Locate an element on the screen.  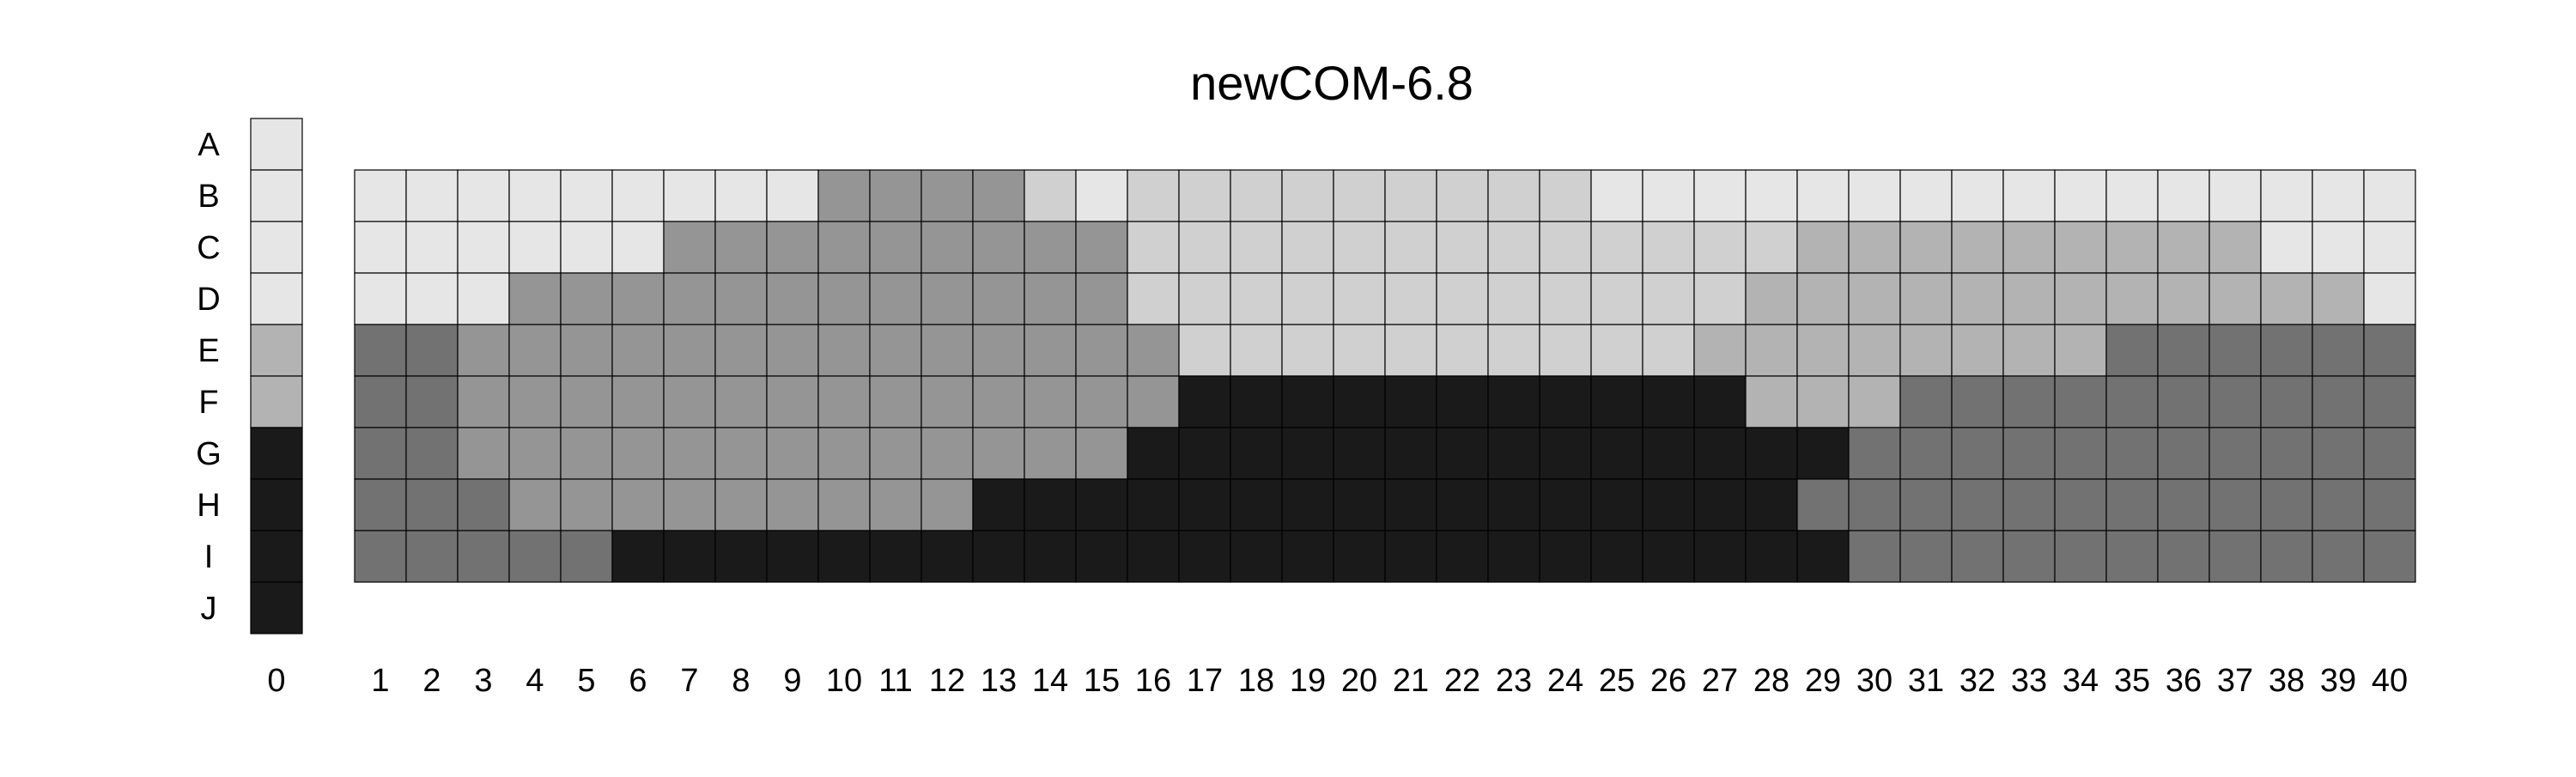
column-label-10: 10 is located at coordinates (844, 681).